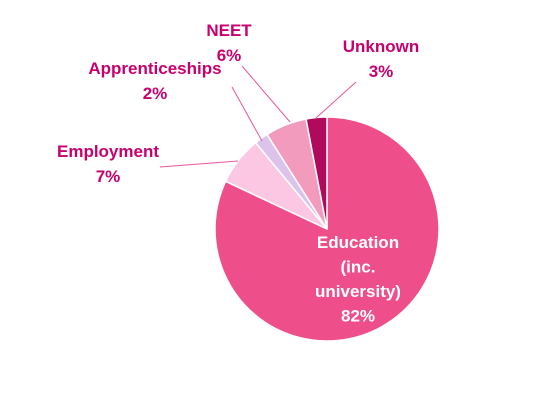 The width and height of the screenshot is (558, 406). Describe the element at coordinates (229, 43) in the screenshot. I see `slice-label: NEET 6%` at that location.